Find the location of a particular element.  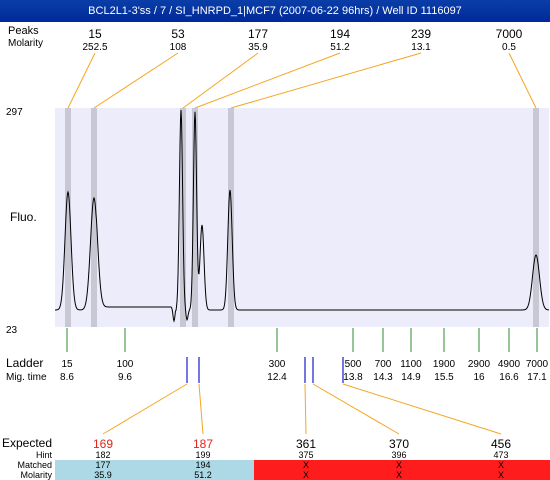

peak-molarity-label: 51.2 is located at coordinates (340, 47).